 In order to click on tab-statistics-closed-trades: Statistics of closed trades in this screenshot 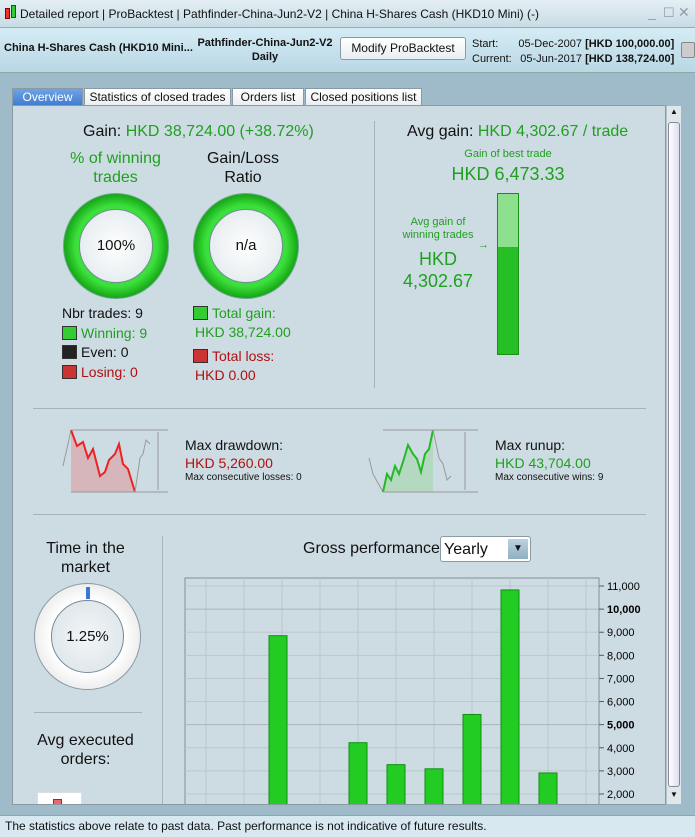, I will do `click(157, 97)`.